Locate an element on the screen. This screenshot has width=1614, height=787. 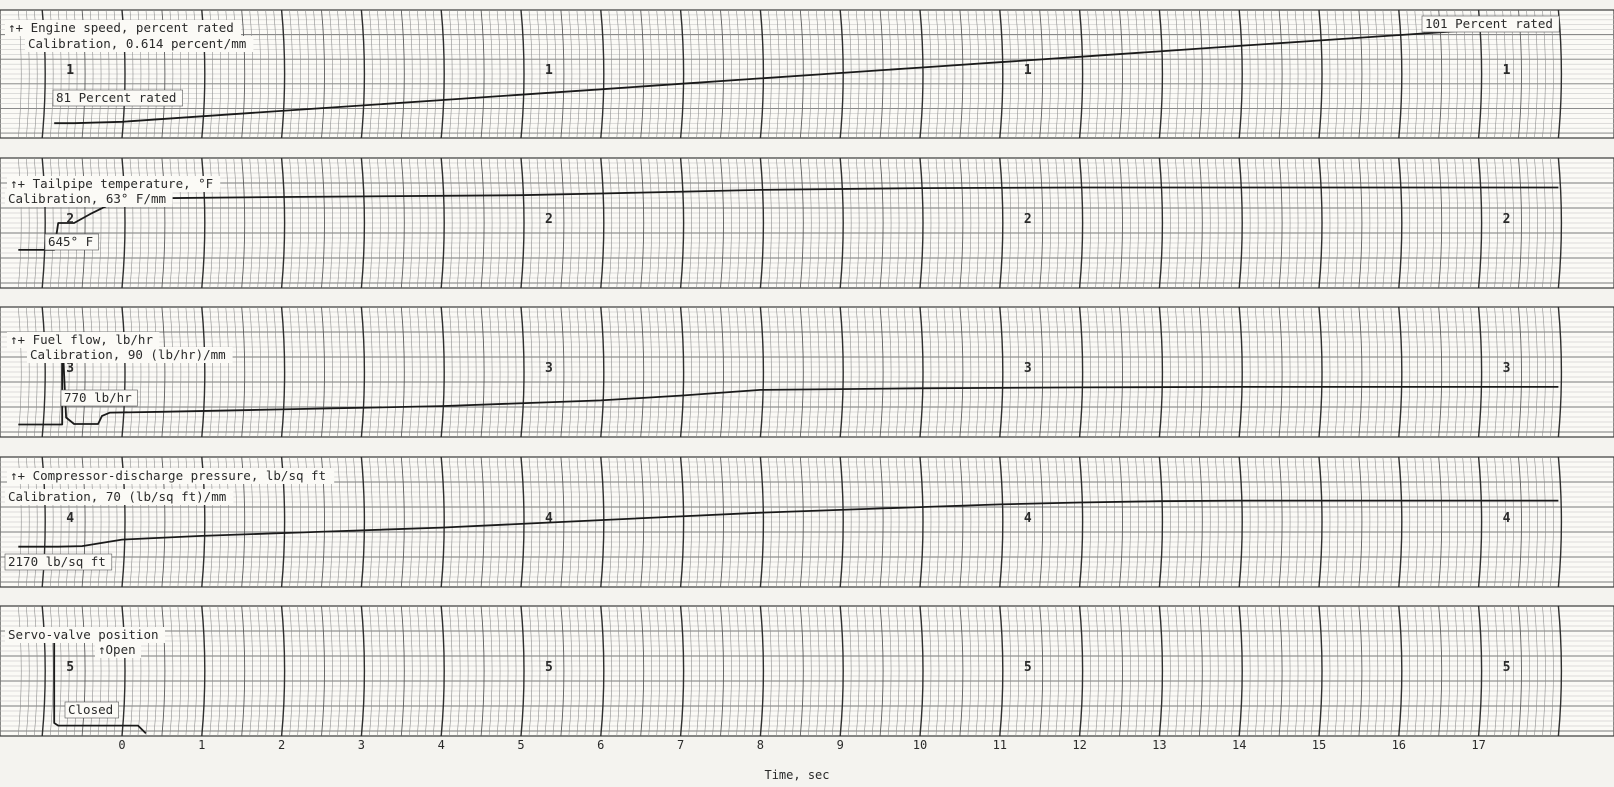
x-tick-label: 9 is located at coordinates (840, 745).